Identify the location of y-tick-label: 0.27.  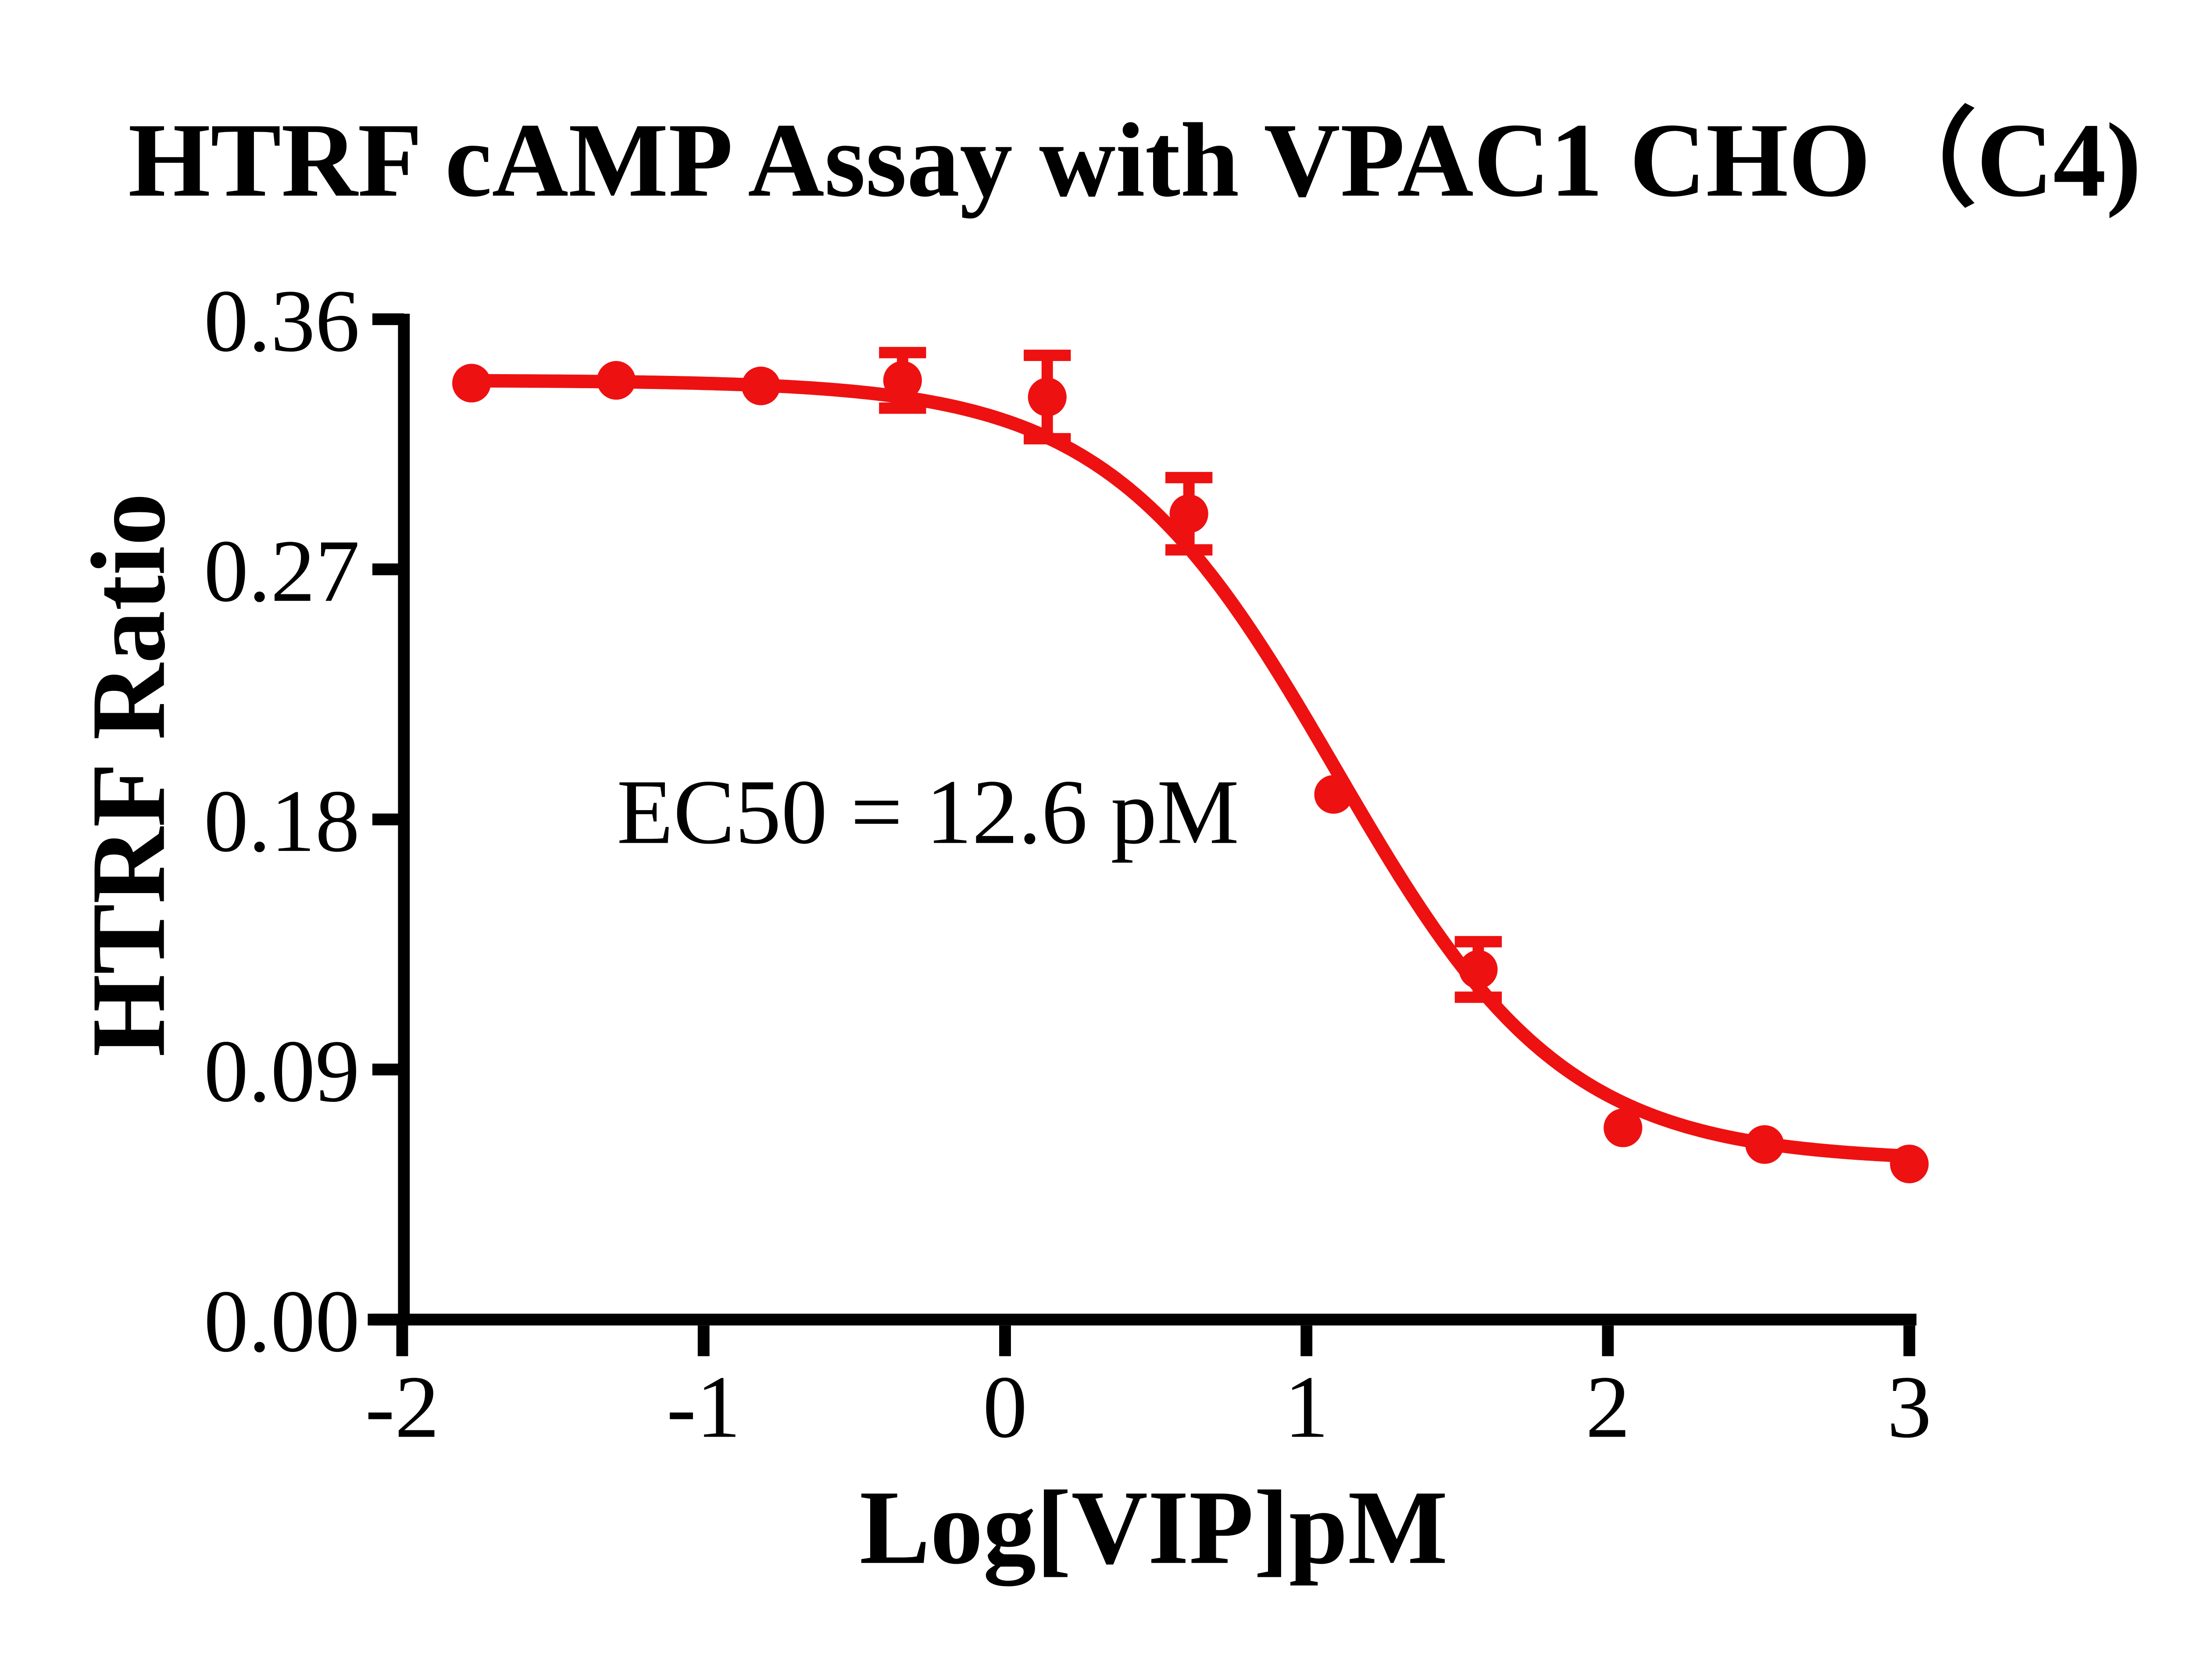
(282, 571).